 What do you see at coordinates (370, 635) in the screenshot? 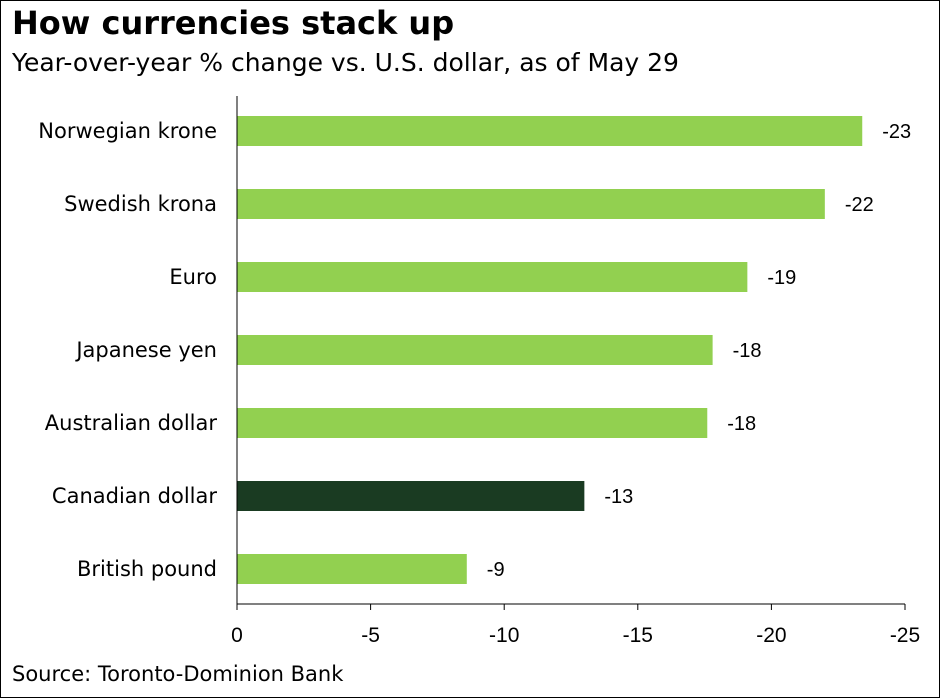
I see `x-tick-label: -5` at bounding box center [370, 635].